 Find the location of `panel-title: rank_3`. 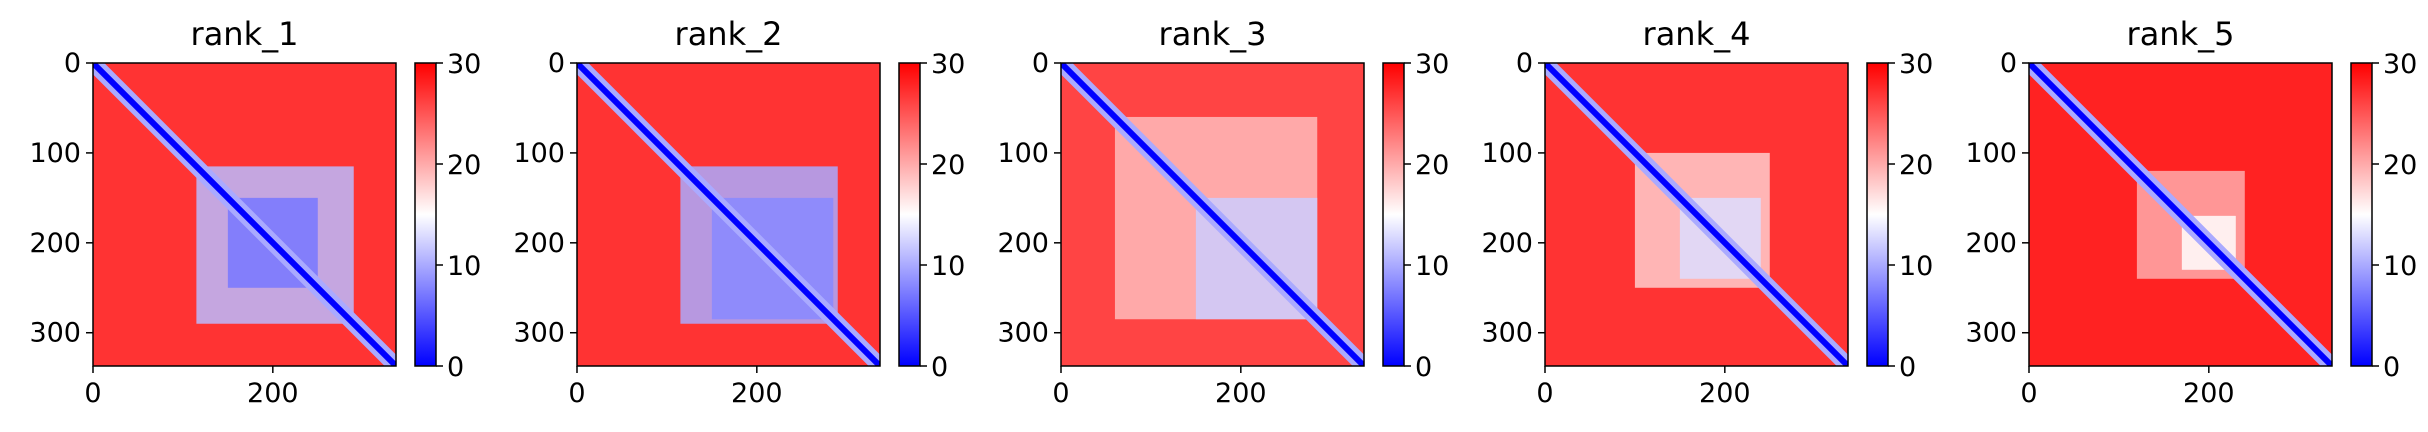

panel-title: rank_3 is located at coordinates (1213, 34).